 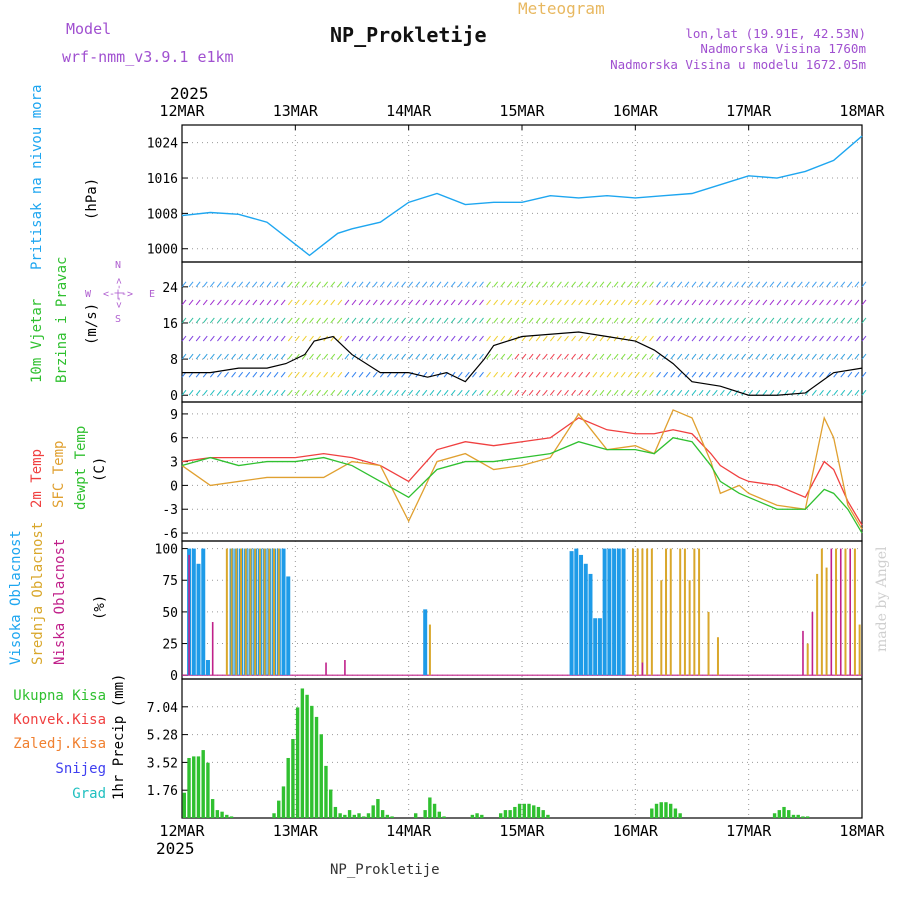 What do you see at coordinates (783, 48) in the screenshot?
I see `station-elevation: Nadmorska Visina 1760m` at bounding box center [783, 48].